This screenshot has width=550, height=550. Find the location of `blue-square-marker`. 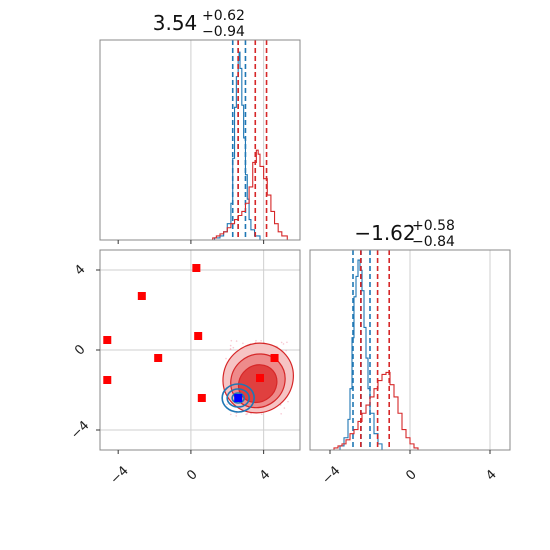

blue-square-marker is located at coordinates (238, 398).